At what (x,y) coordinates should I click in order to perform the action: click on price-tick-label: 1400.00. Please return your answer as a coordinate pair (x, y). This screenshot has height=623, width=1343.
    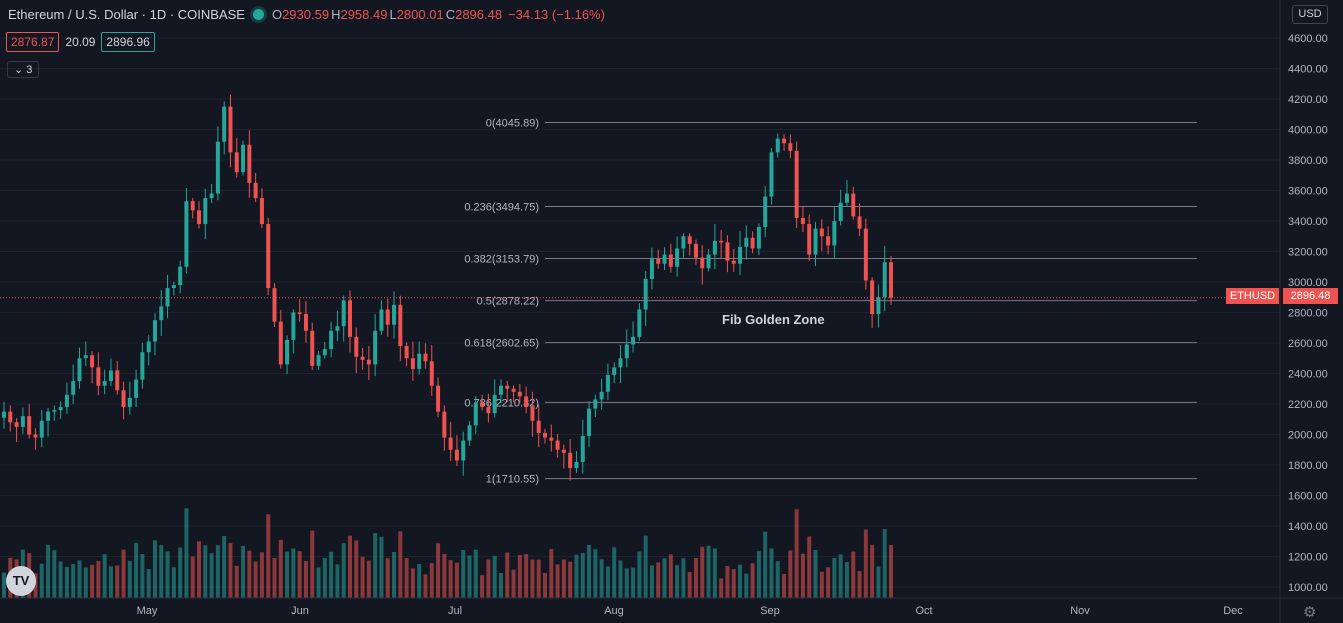
    Looking at the image, I should click on (1308, 527).